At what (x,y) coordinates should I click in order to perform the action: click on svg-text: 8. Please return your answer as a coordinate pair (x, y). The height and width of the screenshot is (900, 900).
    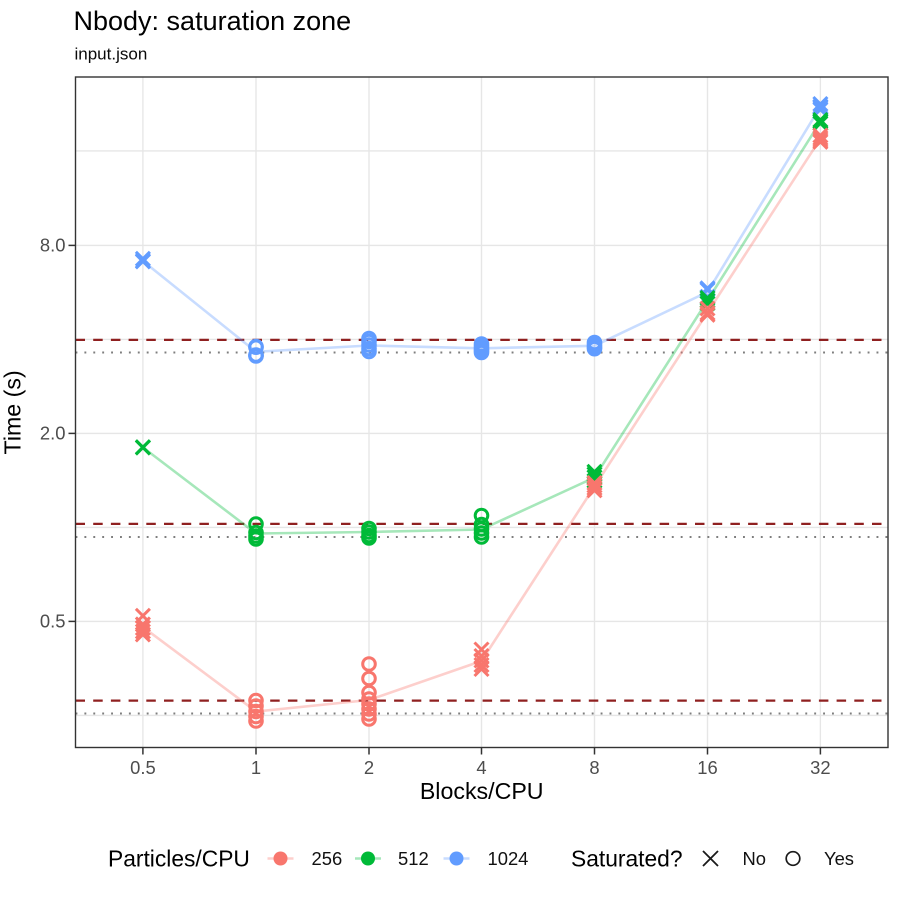
    Looking at the image, I should click on (594, 767).